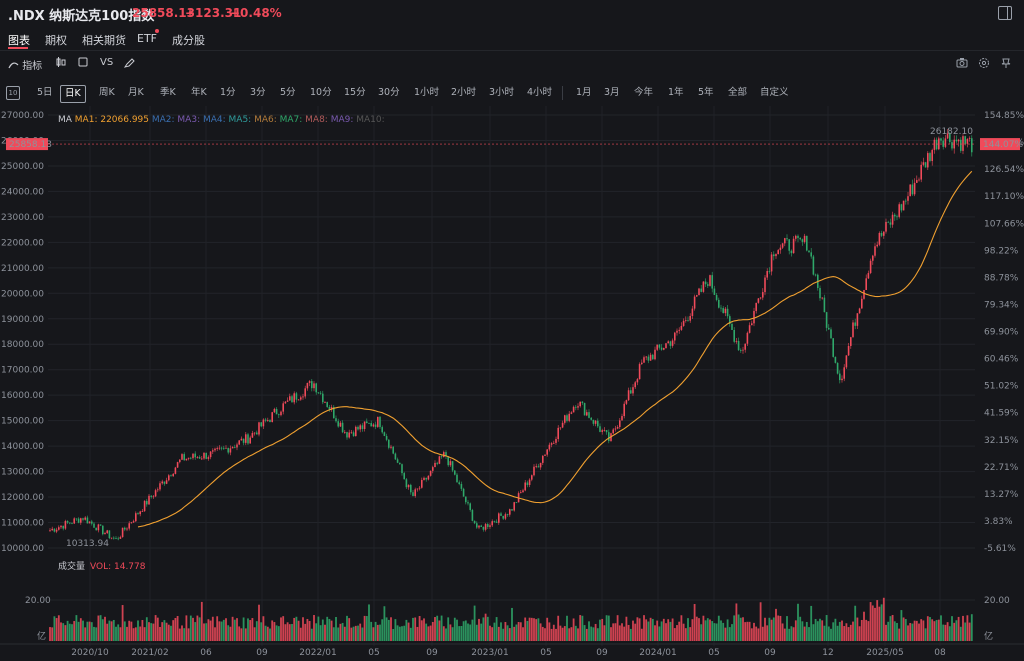  I want to click on tab-etf: ETF, so click(147, 38).